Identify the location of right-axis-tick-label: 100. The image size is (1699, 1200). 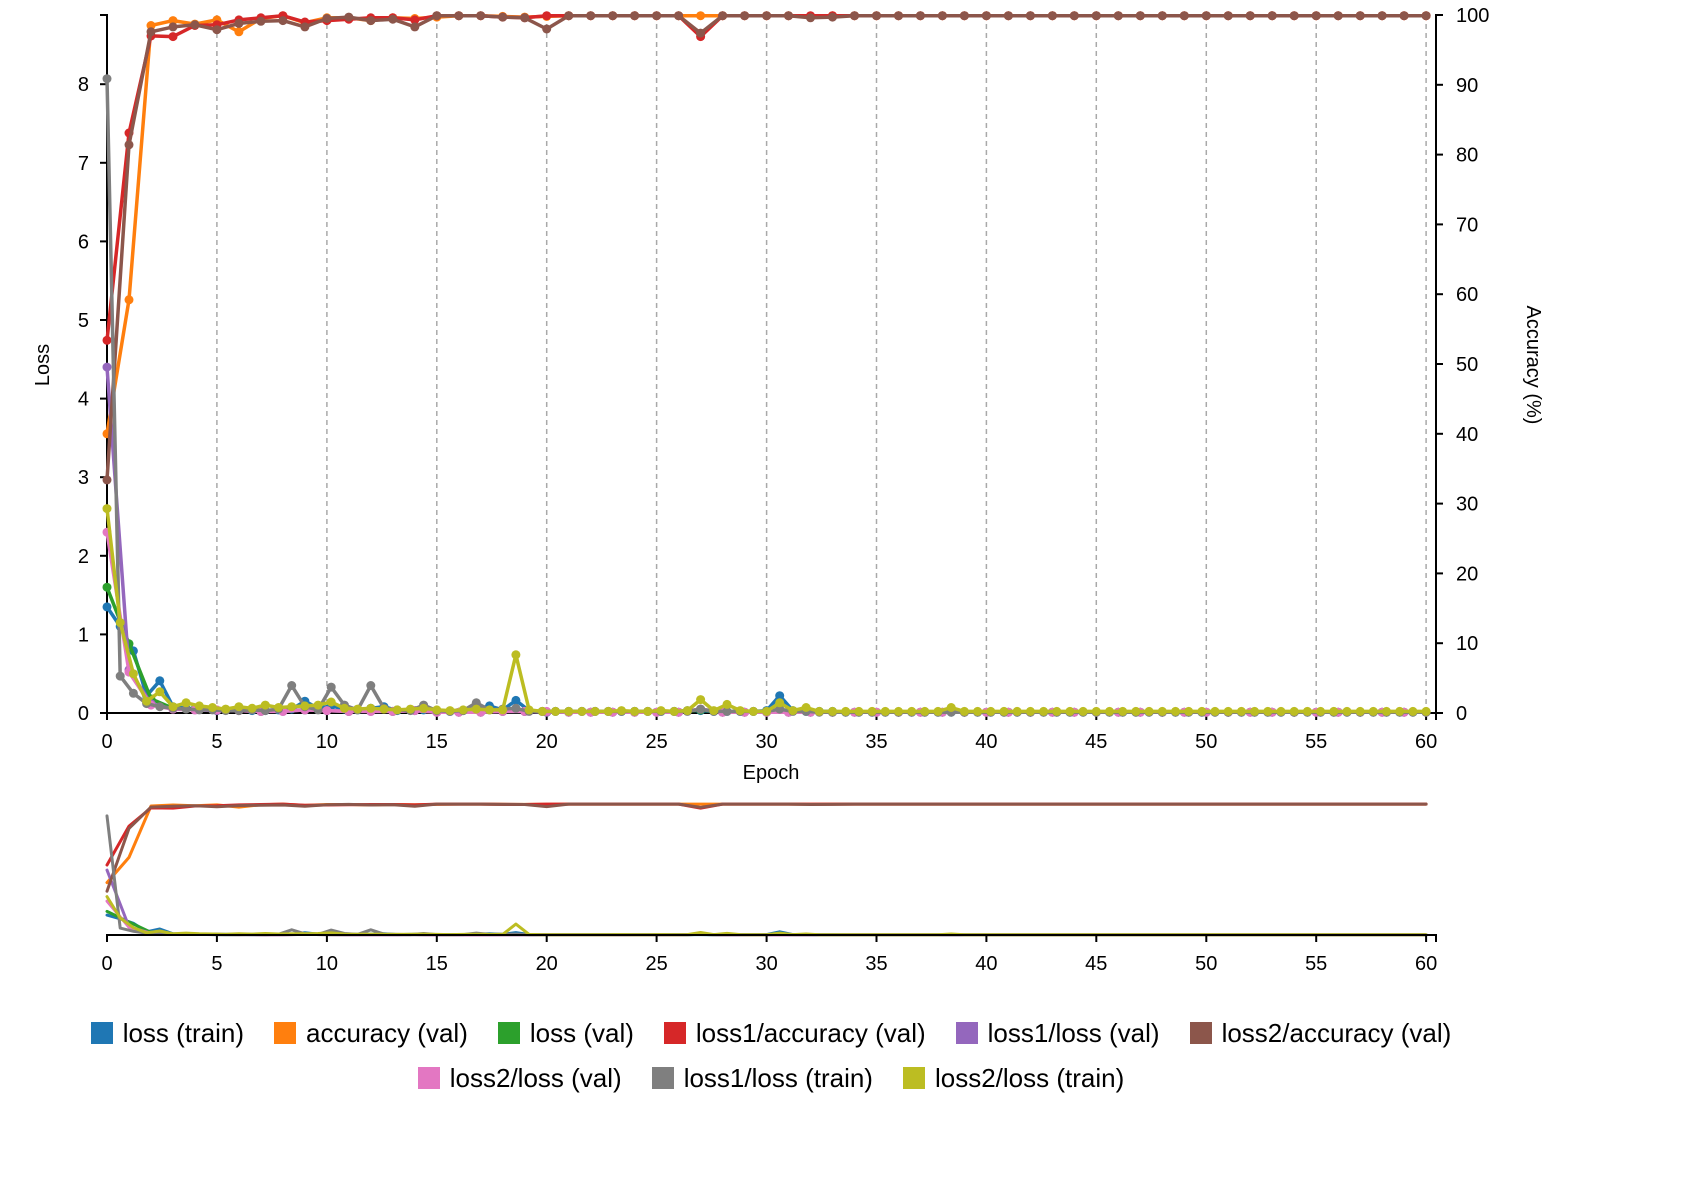
(1472, 16).